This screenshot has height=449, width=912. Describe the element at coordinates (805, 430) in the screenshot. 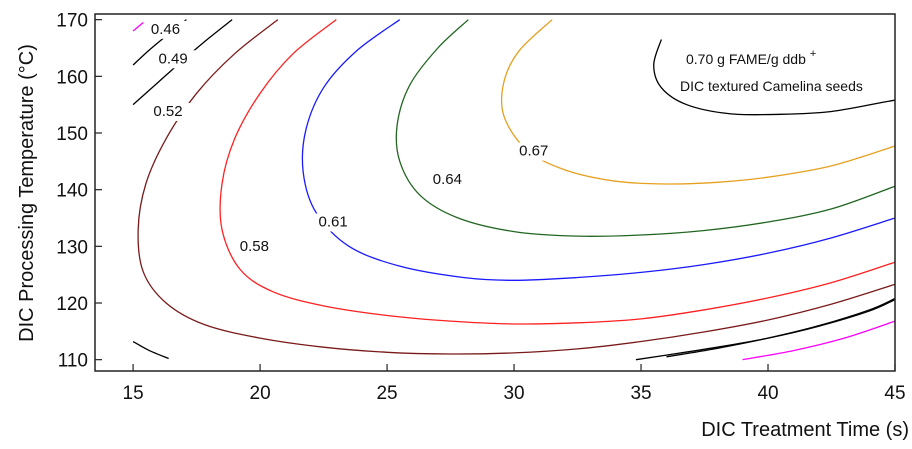

I see `x-axis-title: DIC Treatment Time (s)` at that location.